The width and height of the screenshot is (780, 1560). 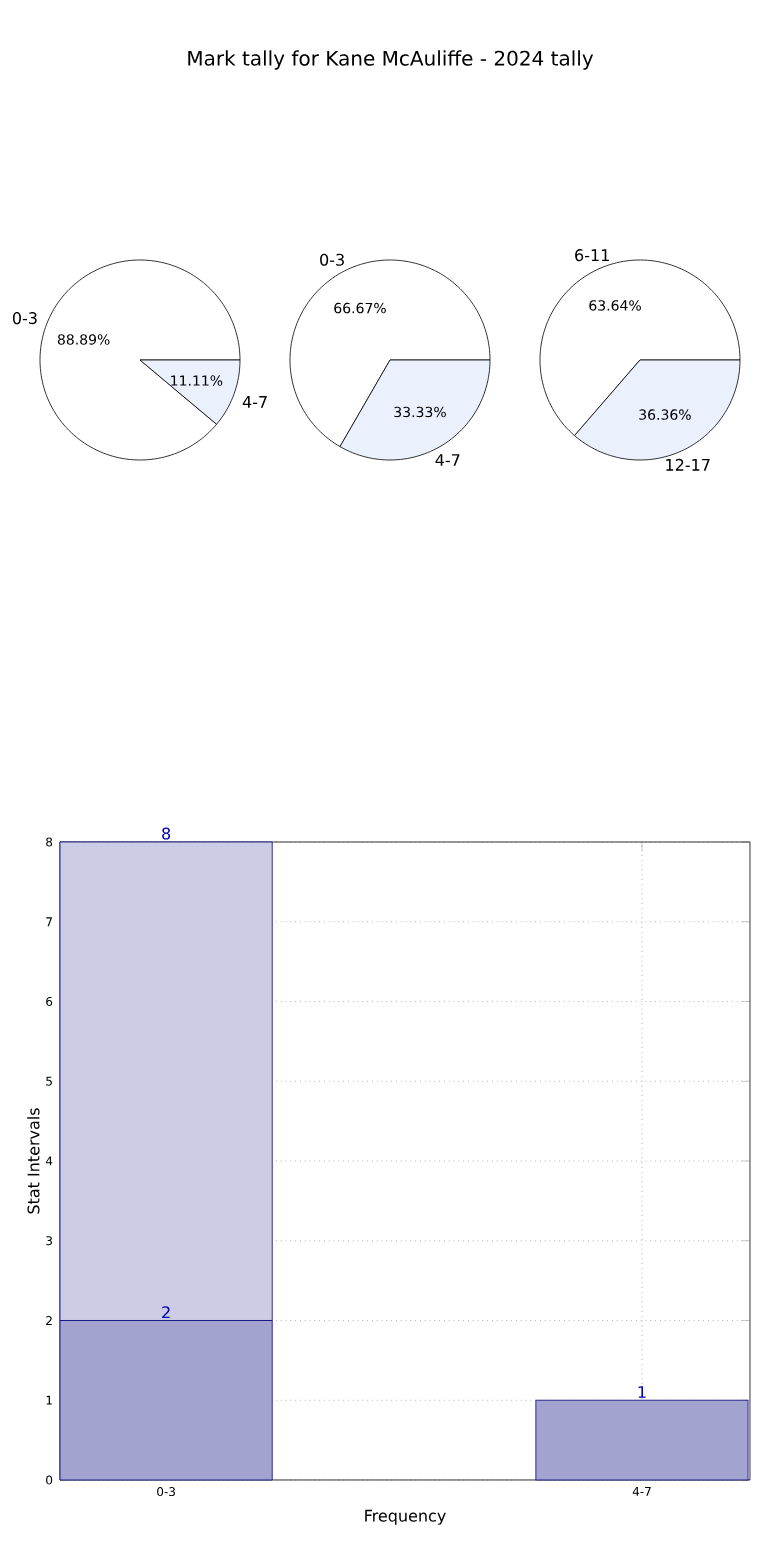 What do you see at coordinates (166, 833) in the screenshot?
I see `total-label: 8` at bounding box center [166, 833].